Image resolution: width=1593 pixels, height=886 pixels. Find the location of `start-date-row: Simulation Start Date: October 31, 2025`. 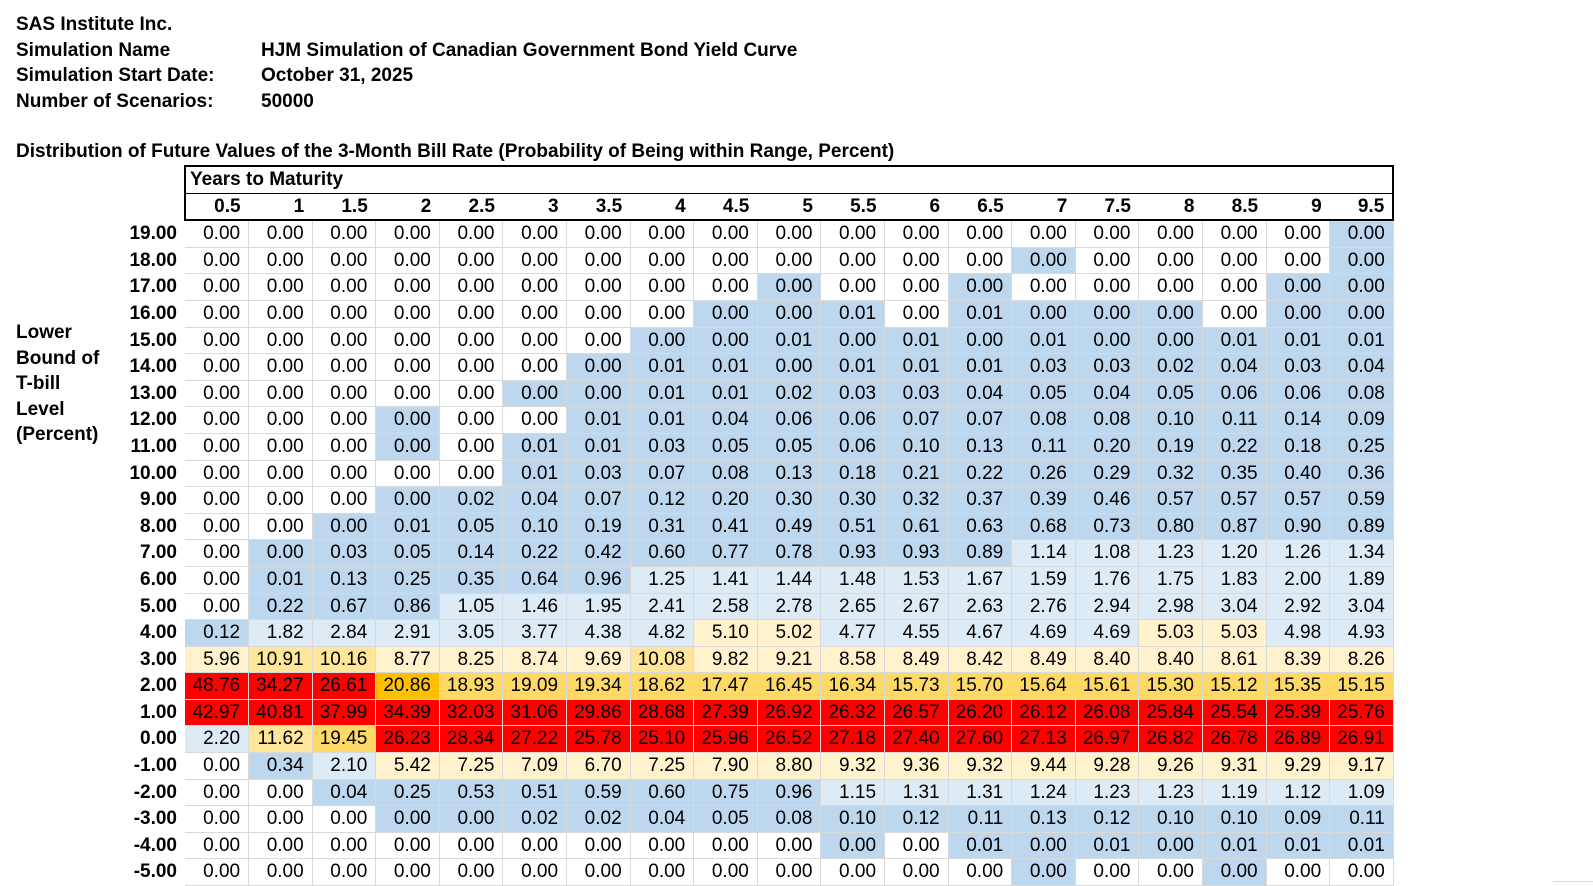

start-date-row: Simulation Start Date: October 31, 2025 is located at coordinates (406, 76).